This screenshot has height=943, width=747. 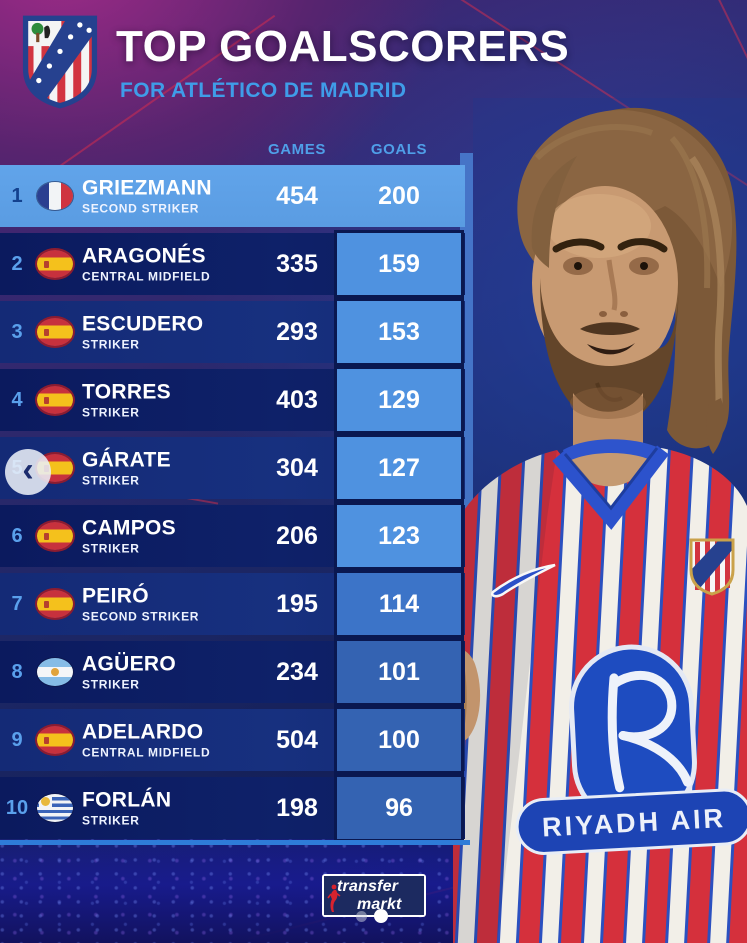 I want to click on table-underline, so click(x=235, y=842).